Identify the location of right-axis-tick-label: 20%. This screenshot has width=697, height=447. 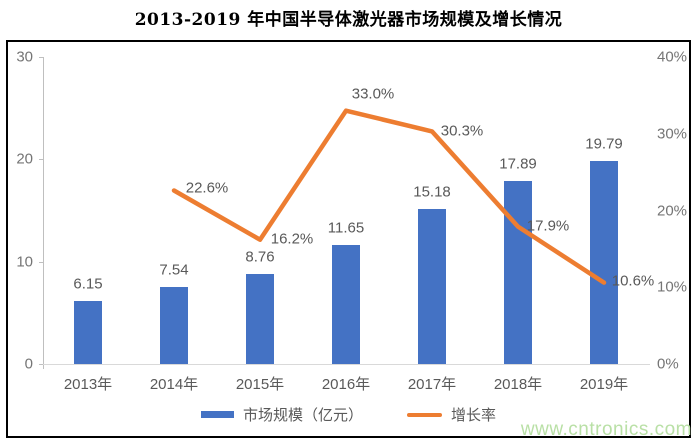
(672, 211).